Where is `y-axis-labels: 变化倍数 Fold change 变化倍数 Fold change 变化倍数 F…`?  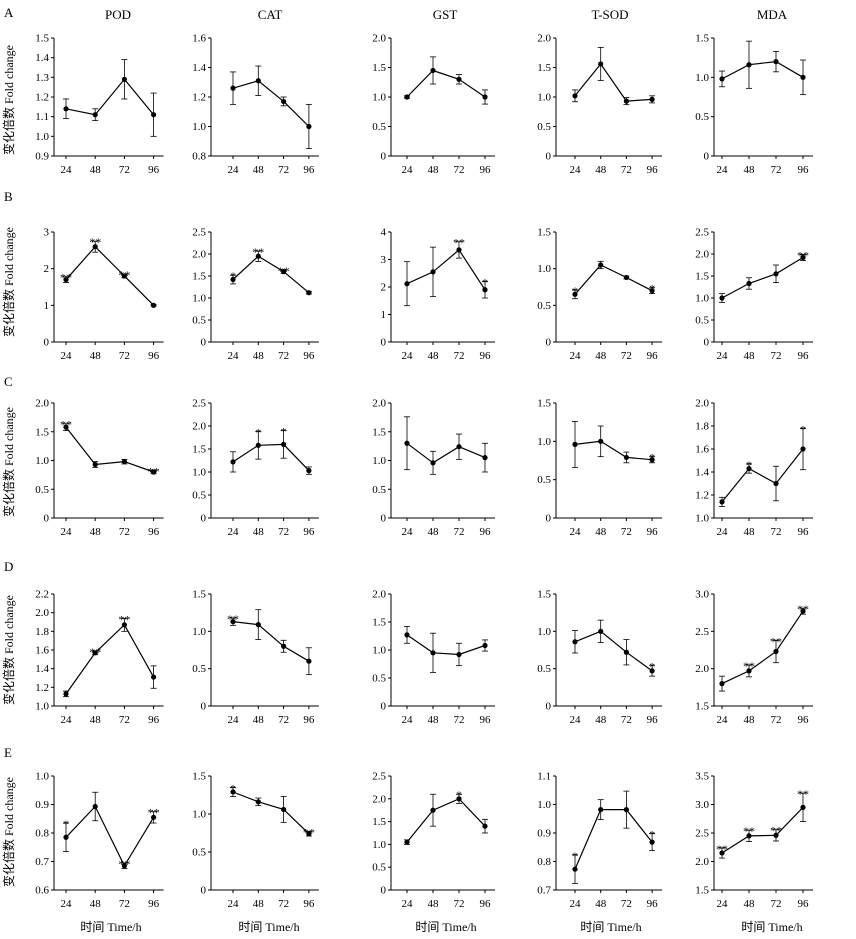
y-axis-labels: 变化倍数 Fold change 变化倍数 Fold change 变化倍数 F… is located at coordinates (8, 466).